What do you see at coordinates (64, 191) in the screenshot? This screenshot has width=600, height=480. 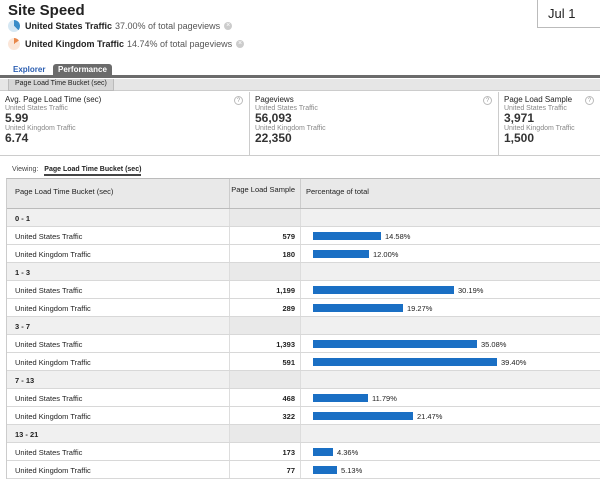 I see `column-header-bucket: Page Load Time Bucket (sec)` at bounding box center [64, 191].